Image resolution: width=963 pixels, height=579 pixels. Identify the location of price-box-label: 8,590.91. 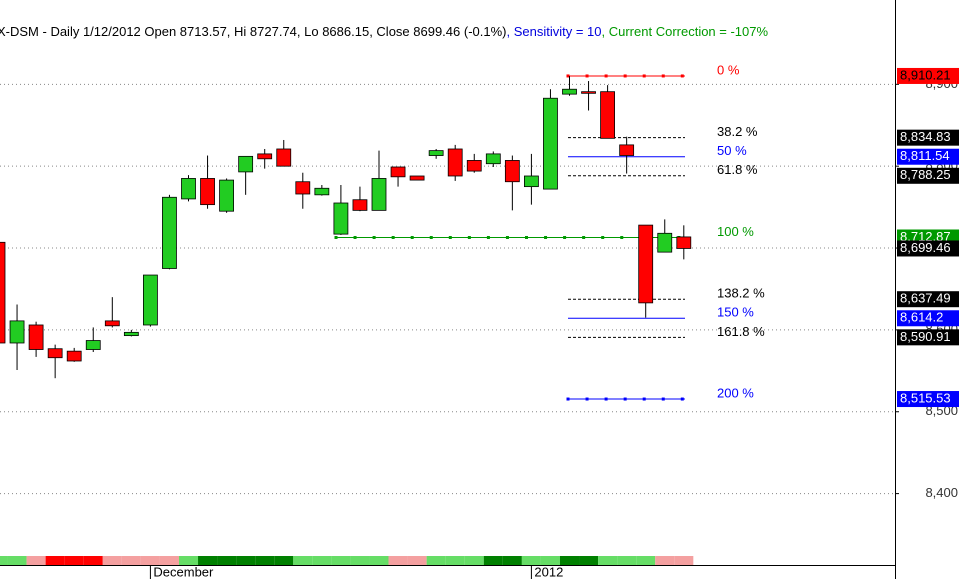
(925, 336).